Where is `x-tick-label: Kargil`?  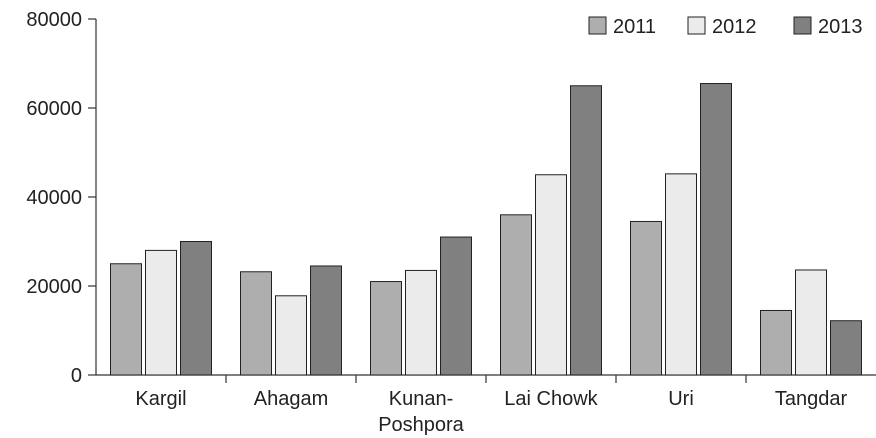 x-tick-label: Kargil is located at coordinates (160, 399).